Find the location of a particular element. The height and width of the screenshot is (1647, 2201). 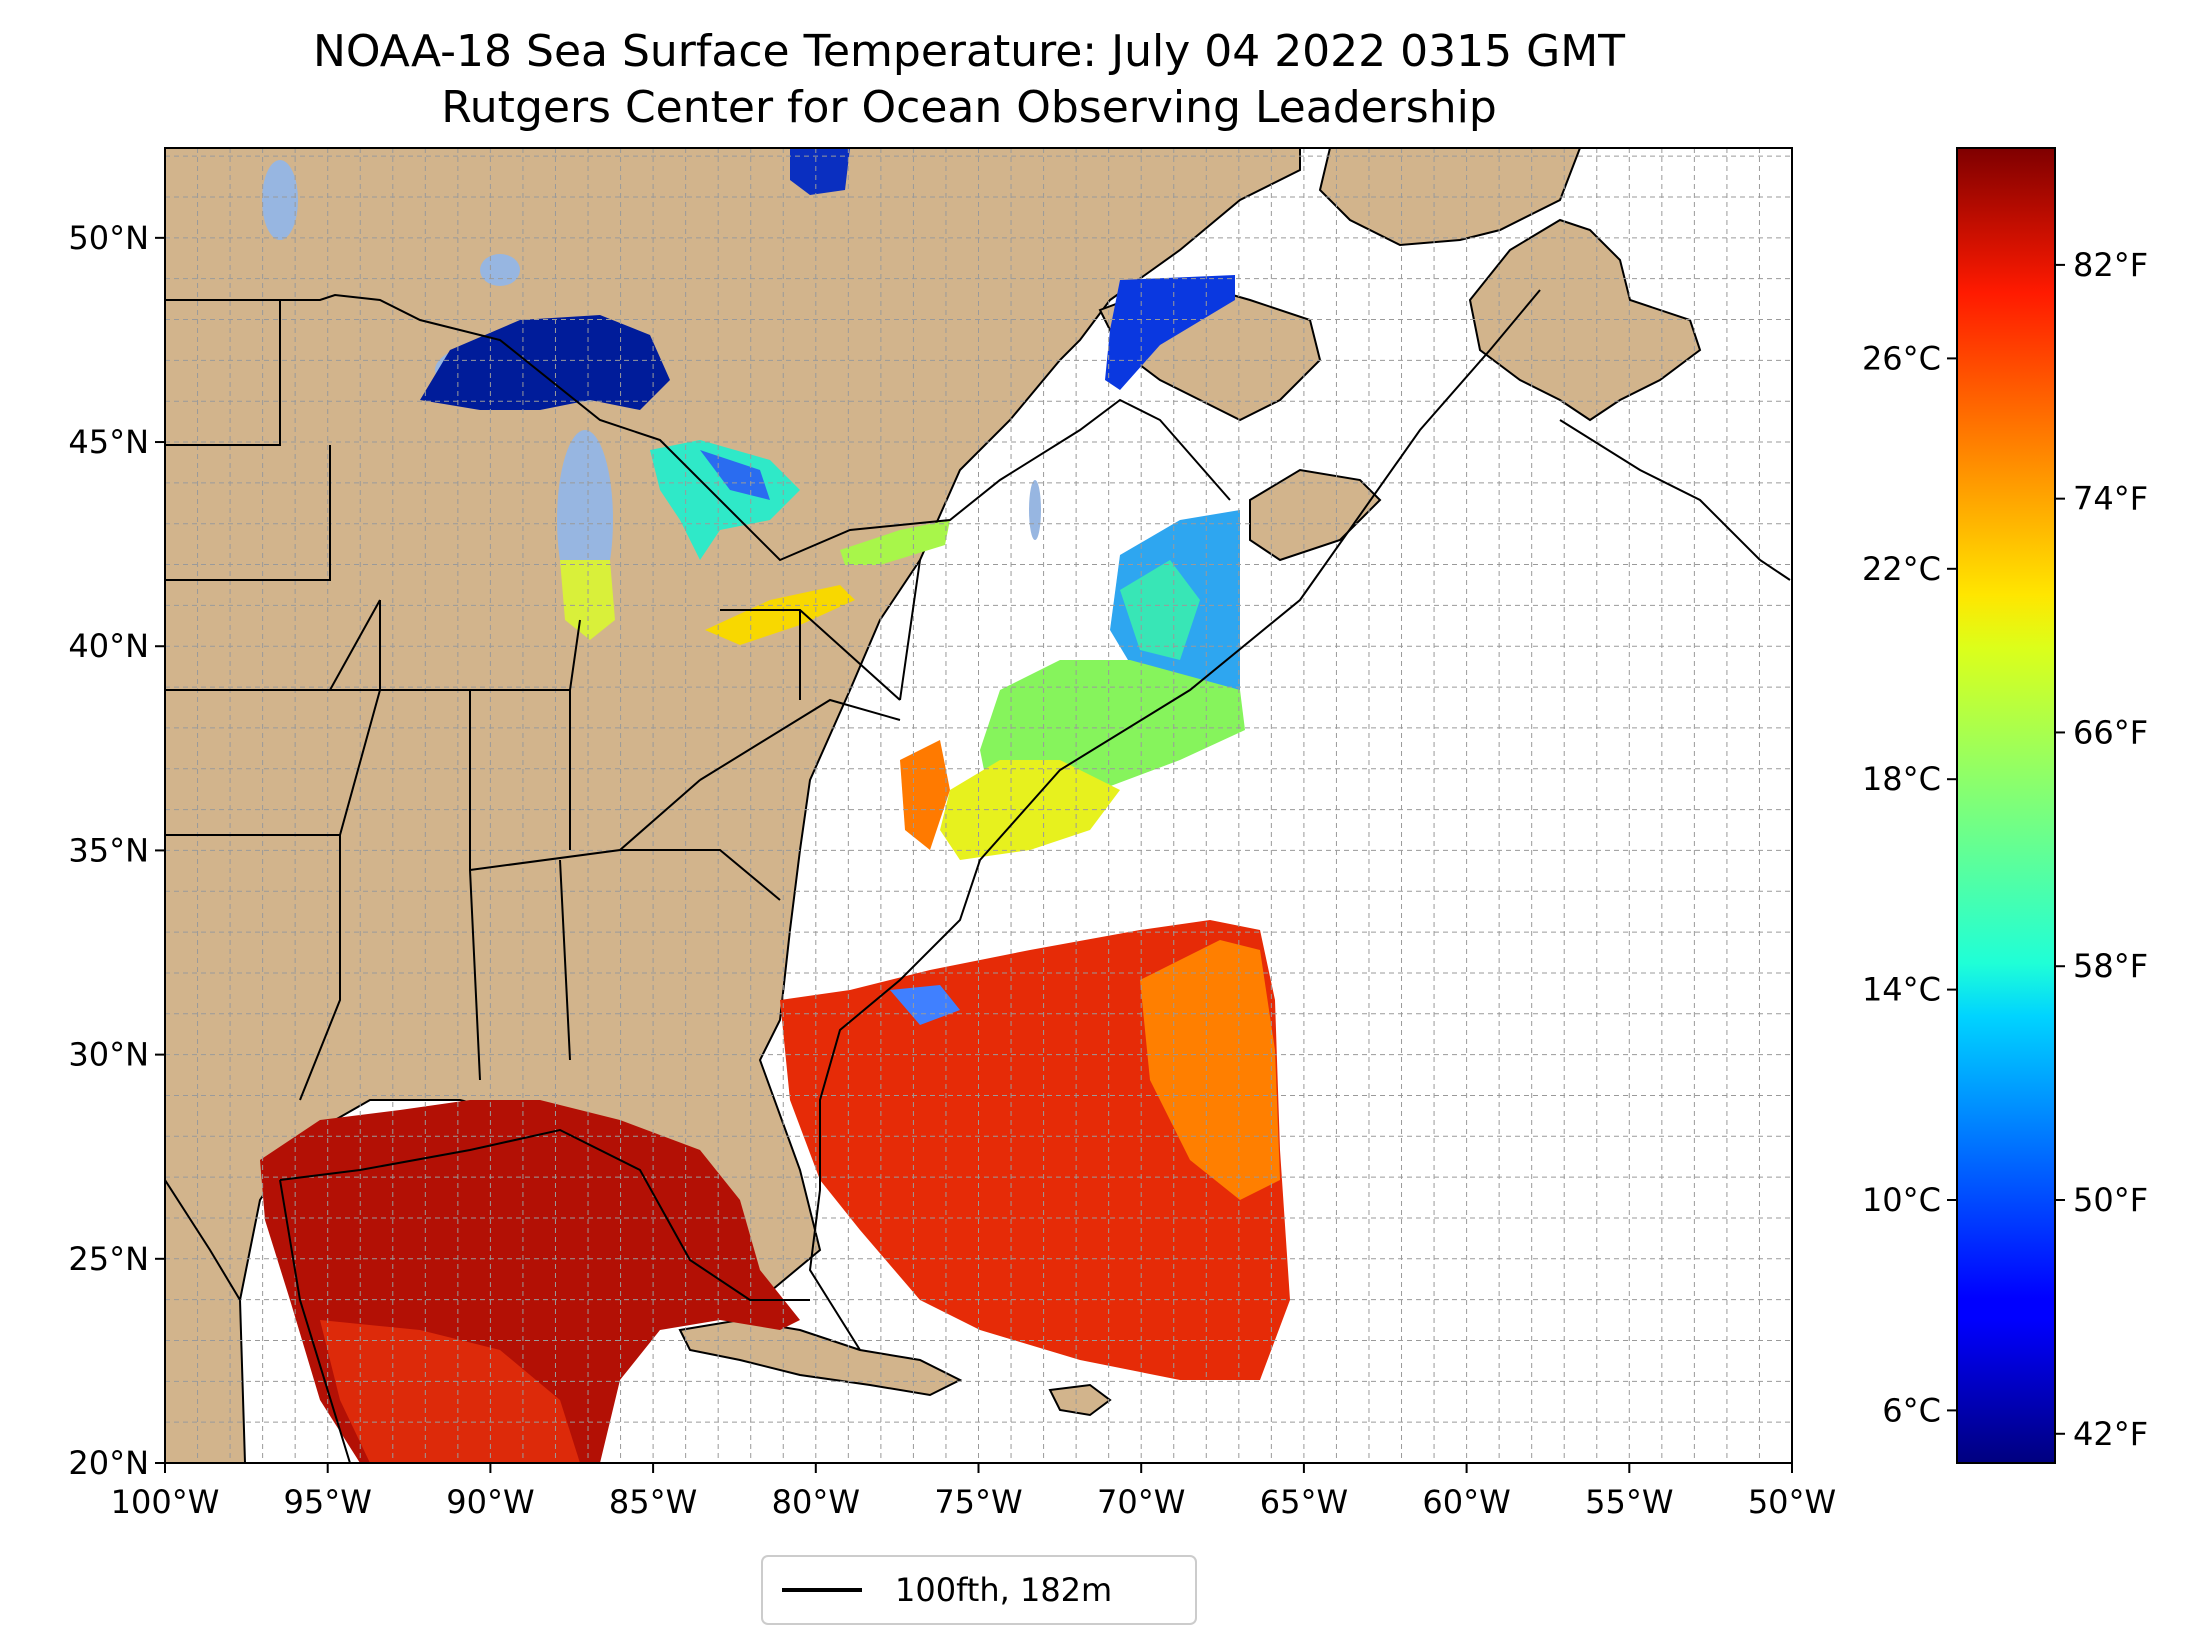

sst-st-lawrence is located at coordinates (1170, 332).